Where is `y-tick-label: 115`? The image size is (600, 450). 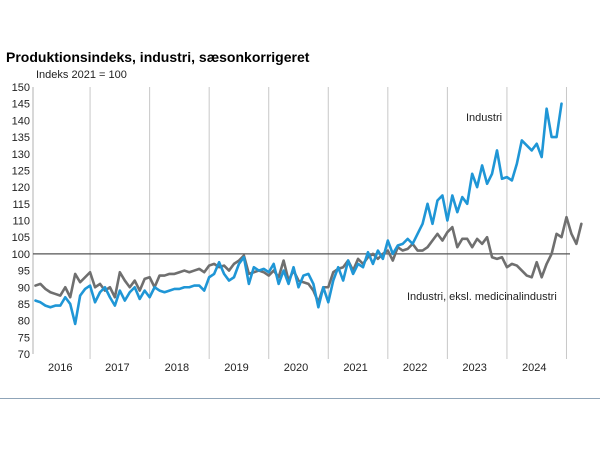 y-tick-label: 115 is located at coordinates (21, 205).